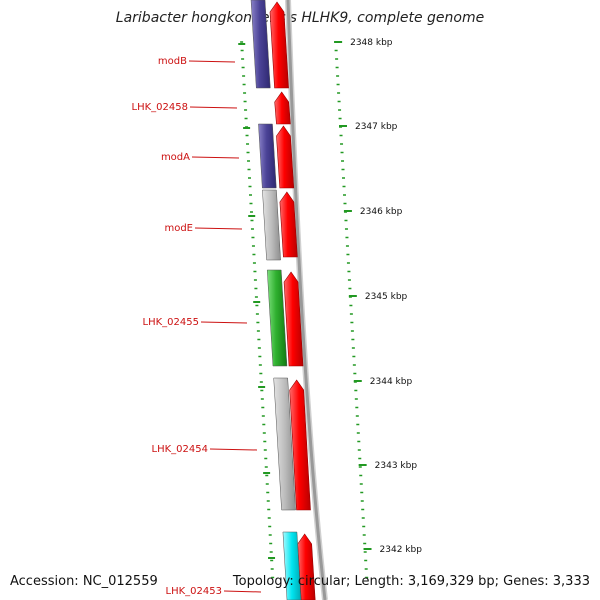 The image size is (600, 600). Describe the element at coordinates (175, 157) in the screenshot. I see `gene-label: modA` at that location.